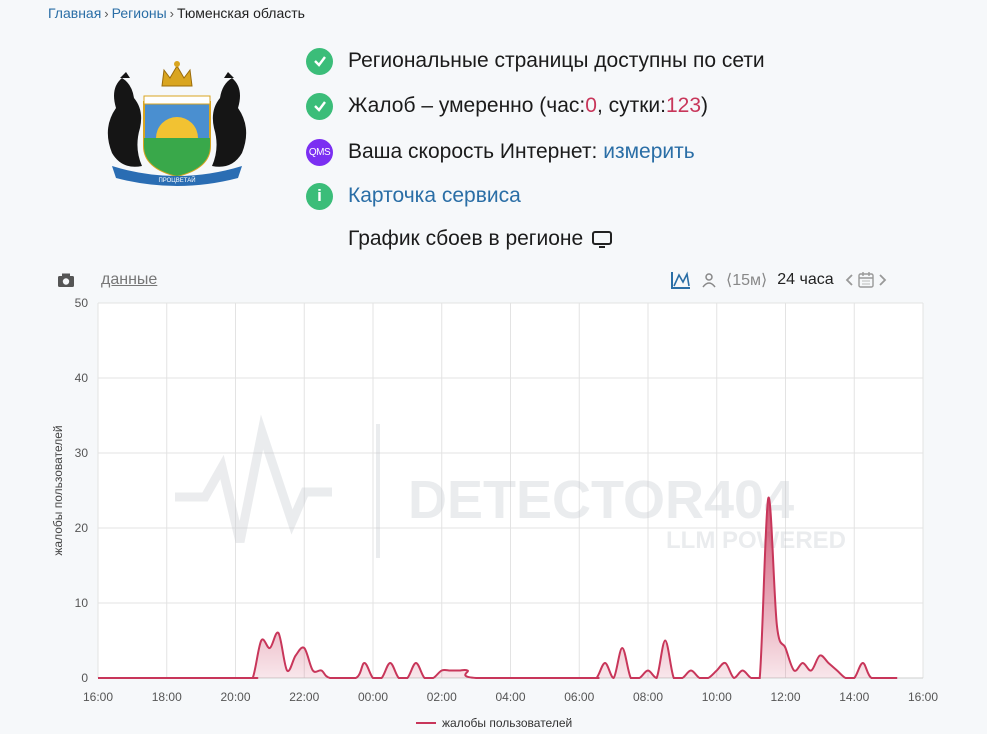  What do you see at coordinates (883, 280) in the screenshot?
I see `chevron-right-icon` at bounding box center [883, 280].